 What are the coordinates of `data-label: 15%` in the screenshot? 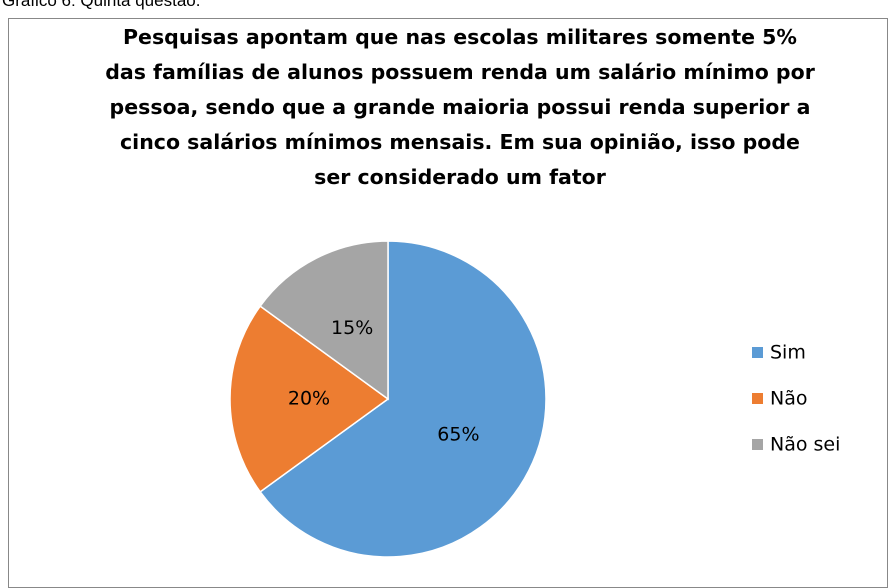 It's located at (352, 328).